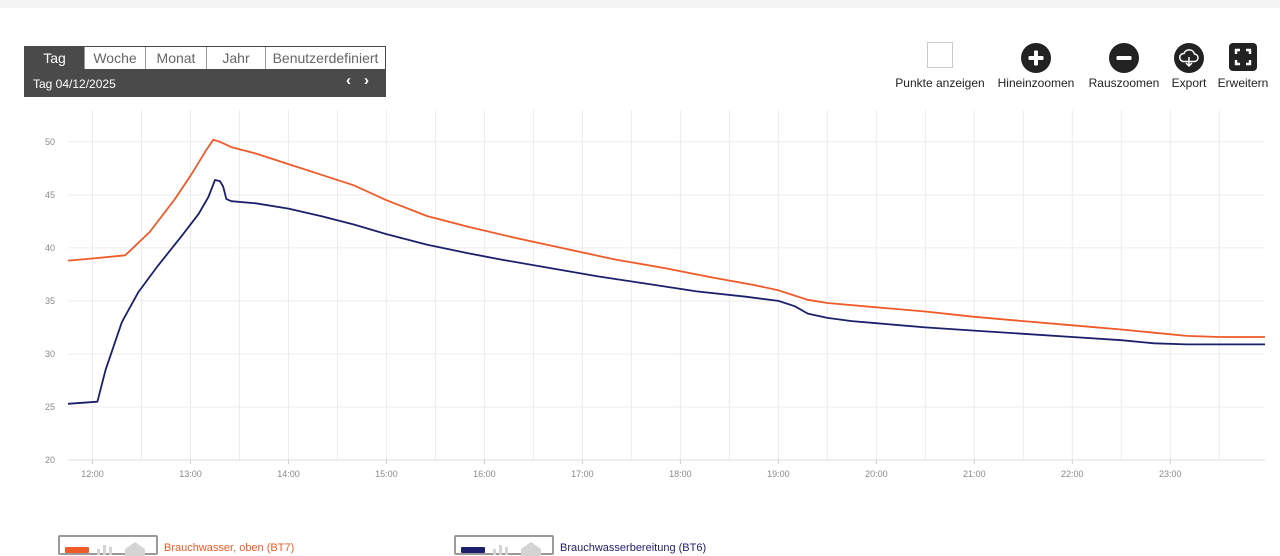 Image resolution: width=1280 pixels, height=556 pixels. What do you see at coordinates (582, 474) in the screenshot?
I see `x-tick-label: 17:00` at bounding box center [582, 474].